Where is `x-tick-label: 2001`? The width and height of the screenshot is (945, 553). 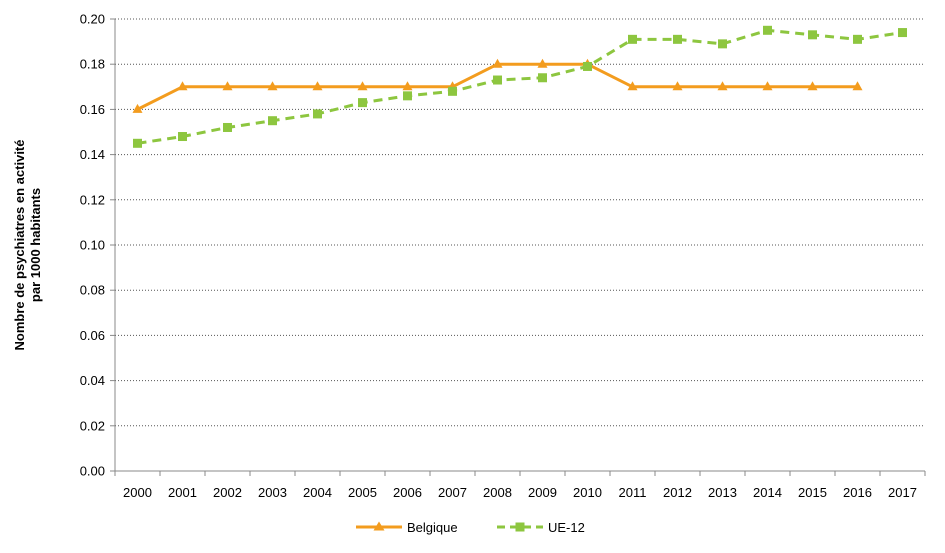 x-tick-label: 2001 is located at coordinates (182, 492).